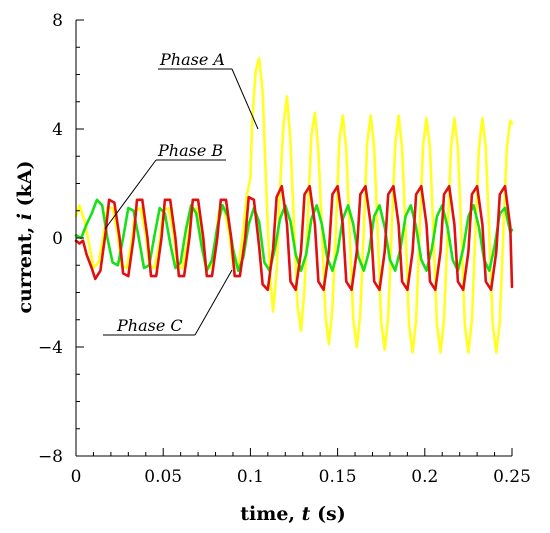 This screenshot has height=533, width=550. What do you see at coordinates (192, 59) in the screenshot?
I see `annotation-label: Phase A` at bounding box center [192, 59].